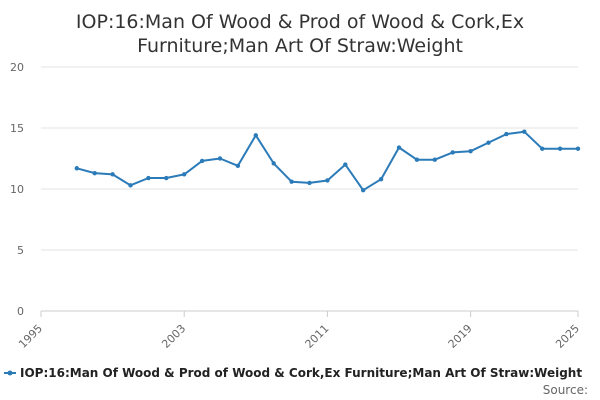 Image resolution: width=600 pixels, height=400 pixels. I want to click on data-point-2015, so click(399, 147).